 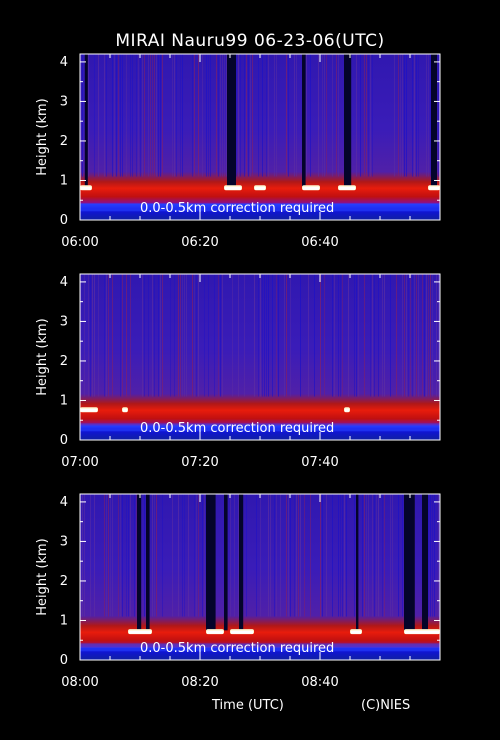 I want to click on x-tick-label: 07:40, so click(x=319, y=462).